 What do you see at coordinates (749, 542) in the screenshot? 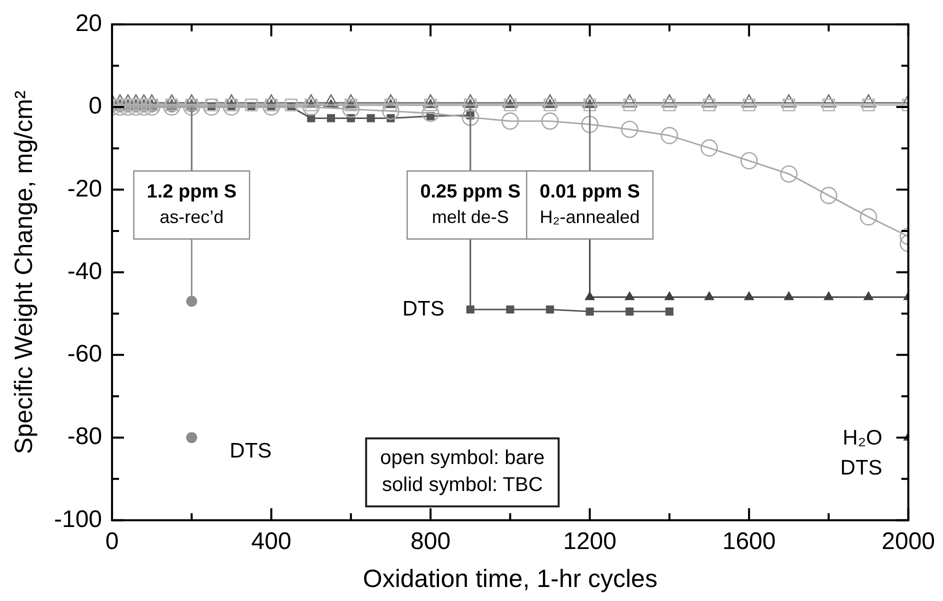
I see `x-tick-label: 1600` at bounding box center [749, 542].